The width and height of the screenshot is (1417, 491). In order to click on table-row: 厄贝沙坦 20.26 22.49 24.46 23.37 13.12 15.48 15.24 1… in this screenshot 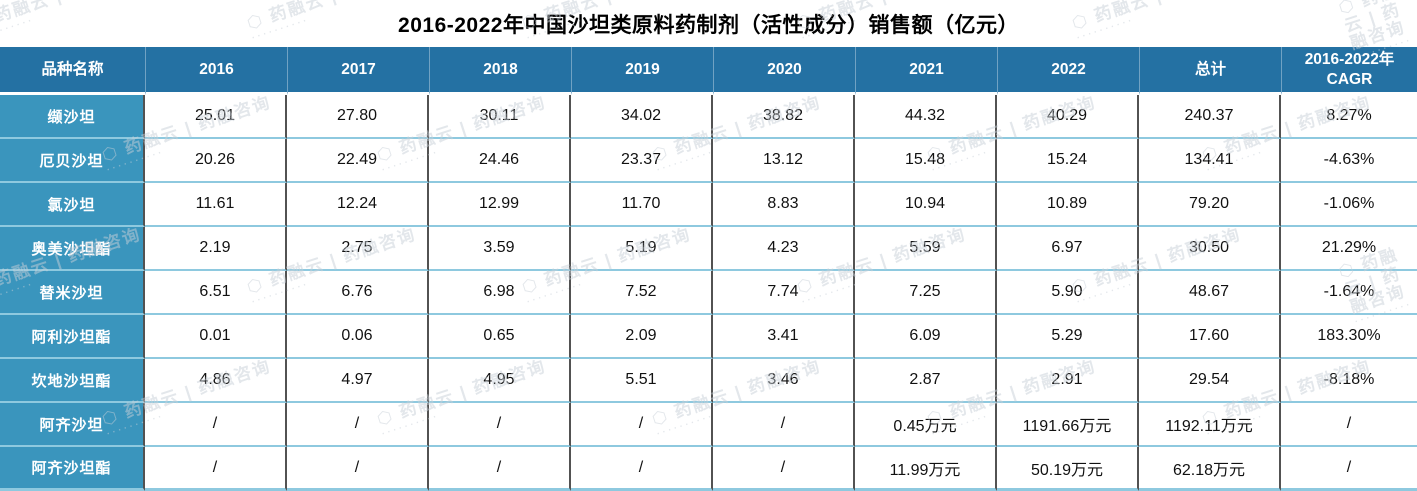, I will do `click(708, 161)`.